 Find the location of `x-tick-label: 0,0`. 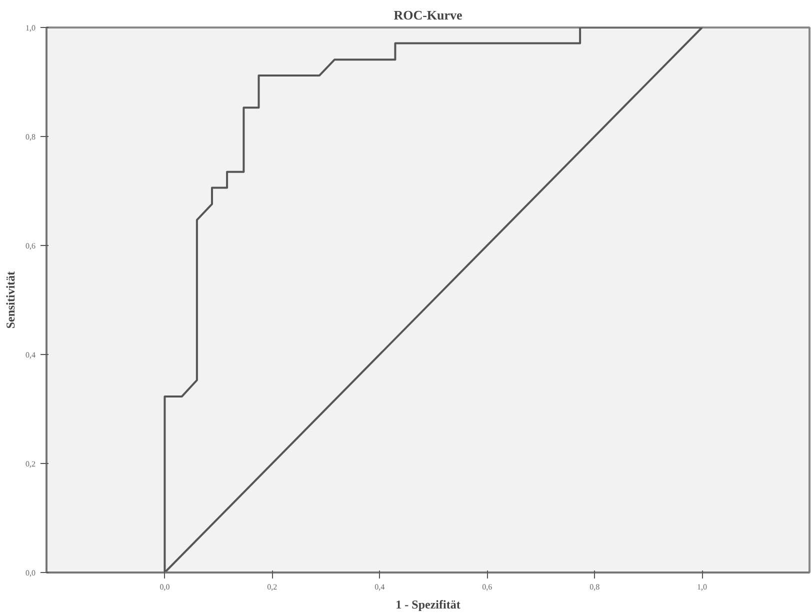

x-tick-label: 0,0 is located at coordinates (165, 587).